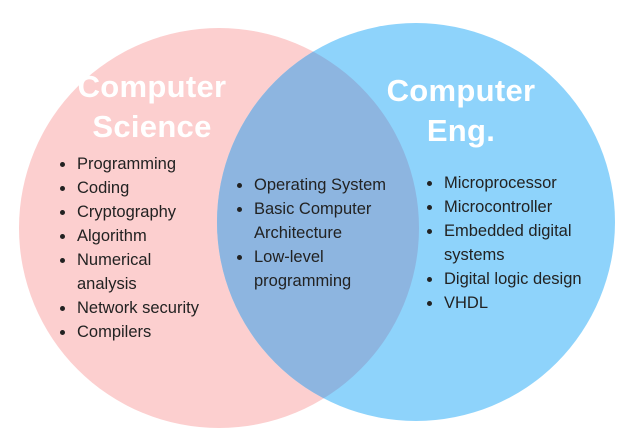  I want to click on list-item: Cryptography, so click(133, 212).